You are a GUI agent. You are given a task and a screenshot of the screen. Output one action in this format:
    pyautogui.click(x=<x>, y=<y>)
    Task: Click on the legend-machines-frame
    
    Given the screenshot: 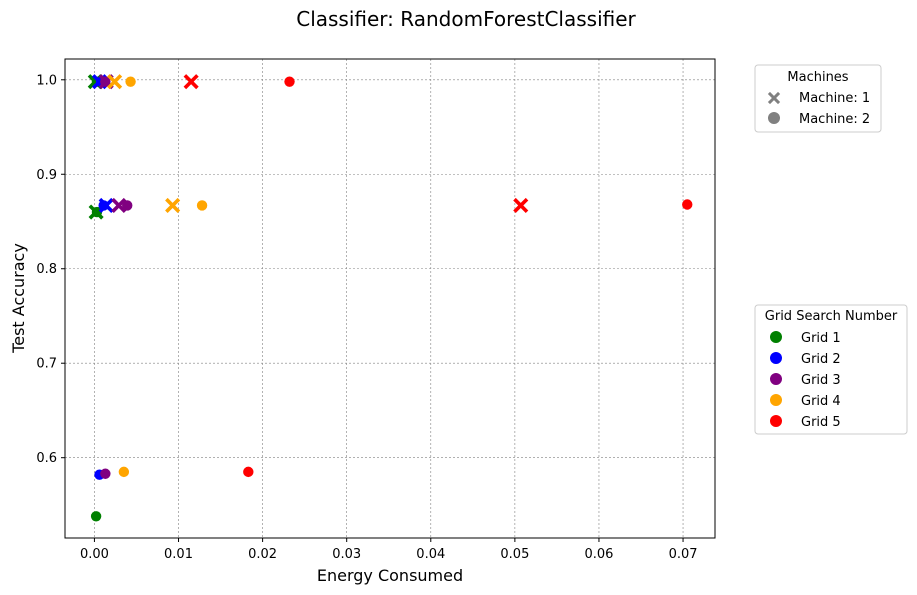 What is the action you would take?
    pyautogui.click(x=818, y=98)
    